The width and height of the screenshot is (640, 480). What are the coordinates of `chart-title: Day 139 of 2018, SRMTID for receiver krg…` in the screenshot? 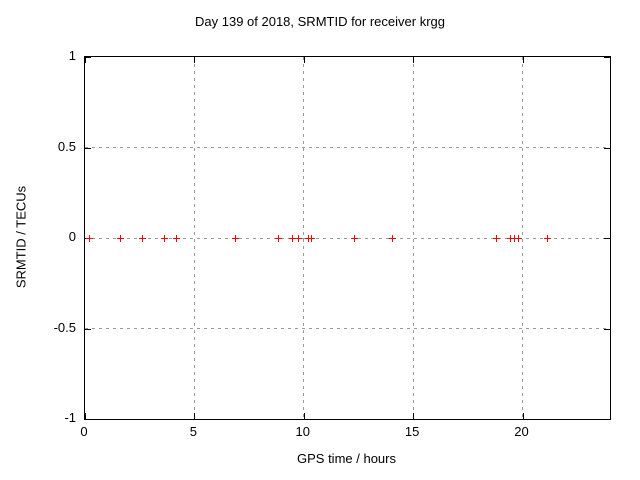 It's located at (320, 21).